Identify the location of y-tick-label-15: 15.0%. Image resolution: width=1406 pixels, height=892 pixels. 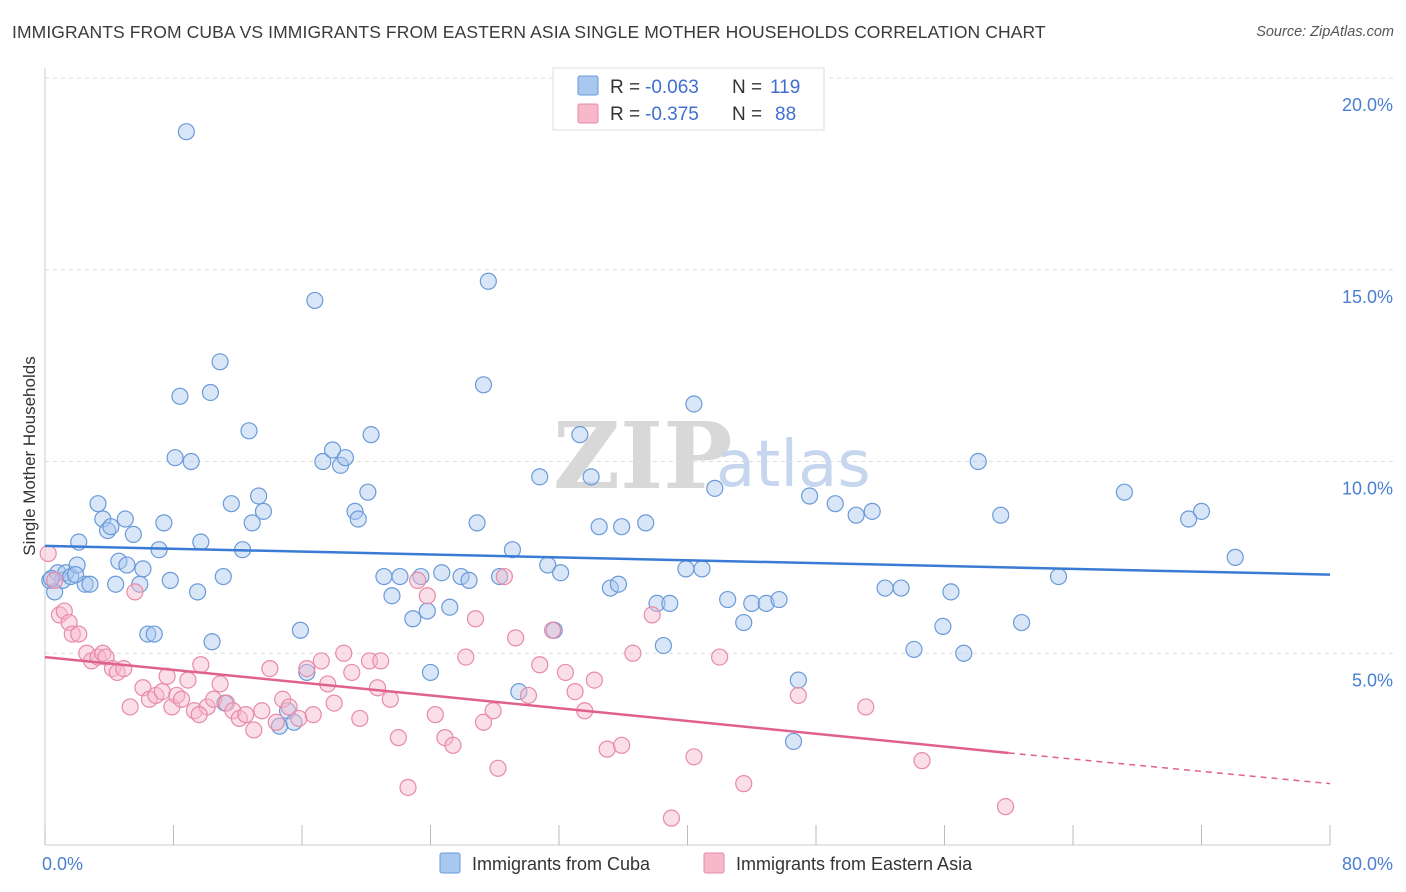
(1367, 297).